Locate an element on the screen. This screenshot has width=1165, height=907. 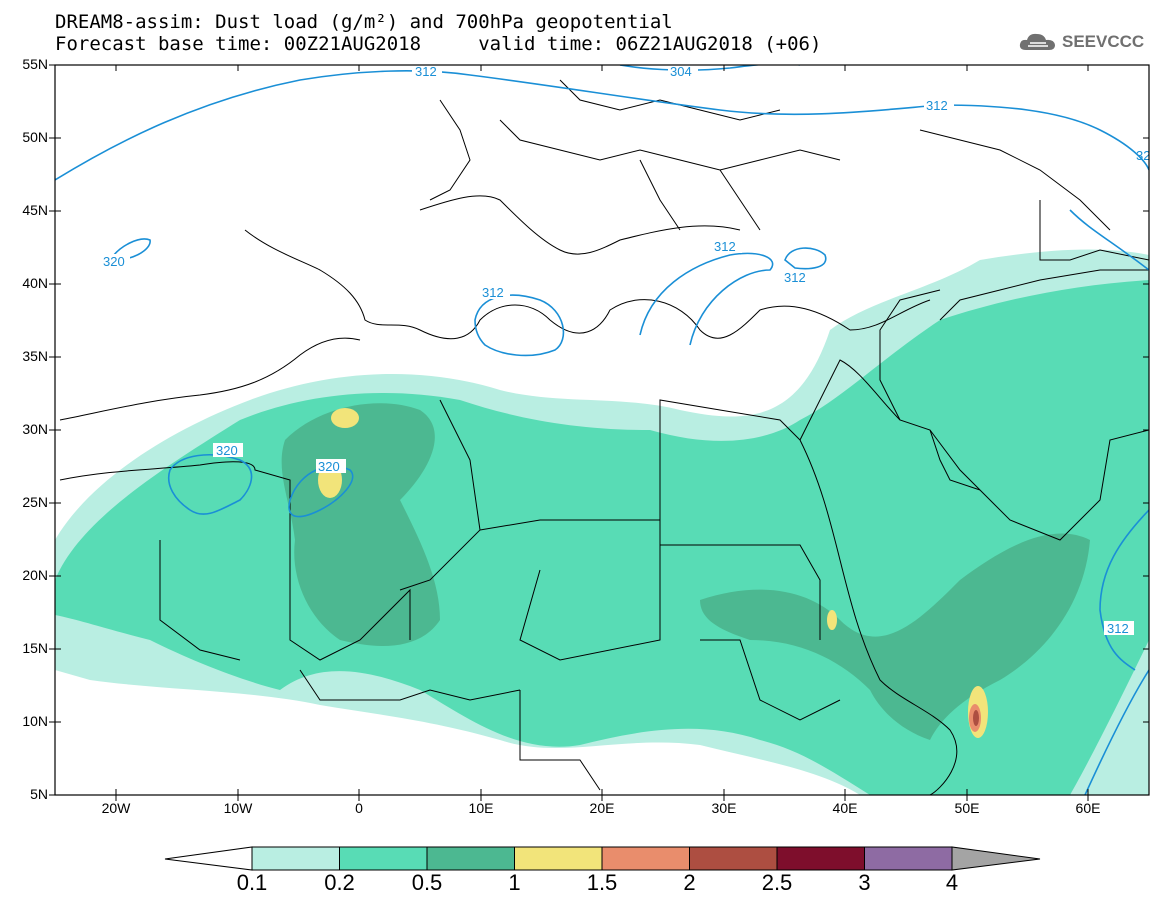
lat-label: 35N is located at coordinates (35, 356).